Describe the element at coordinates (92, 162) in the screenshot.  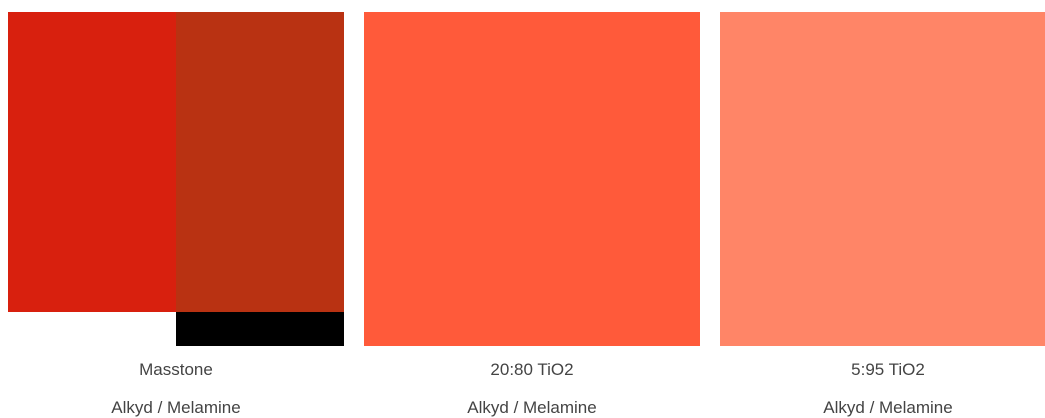
I see `swatch-left-half` at that location.